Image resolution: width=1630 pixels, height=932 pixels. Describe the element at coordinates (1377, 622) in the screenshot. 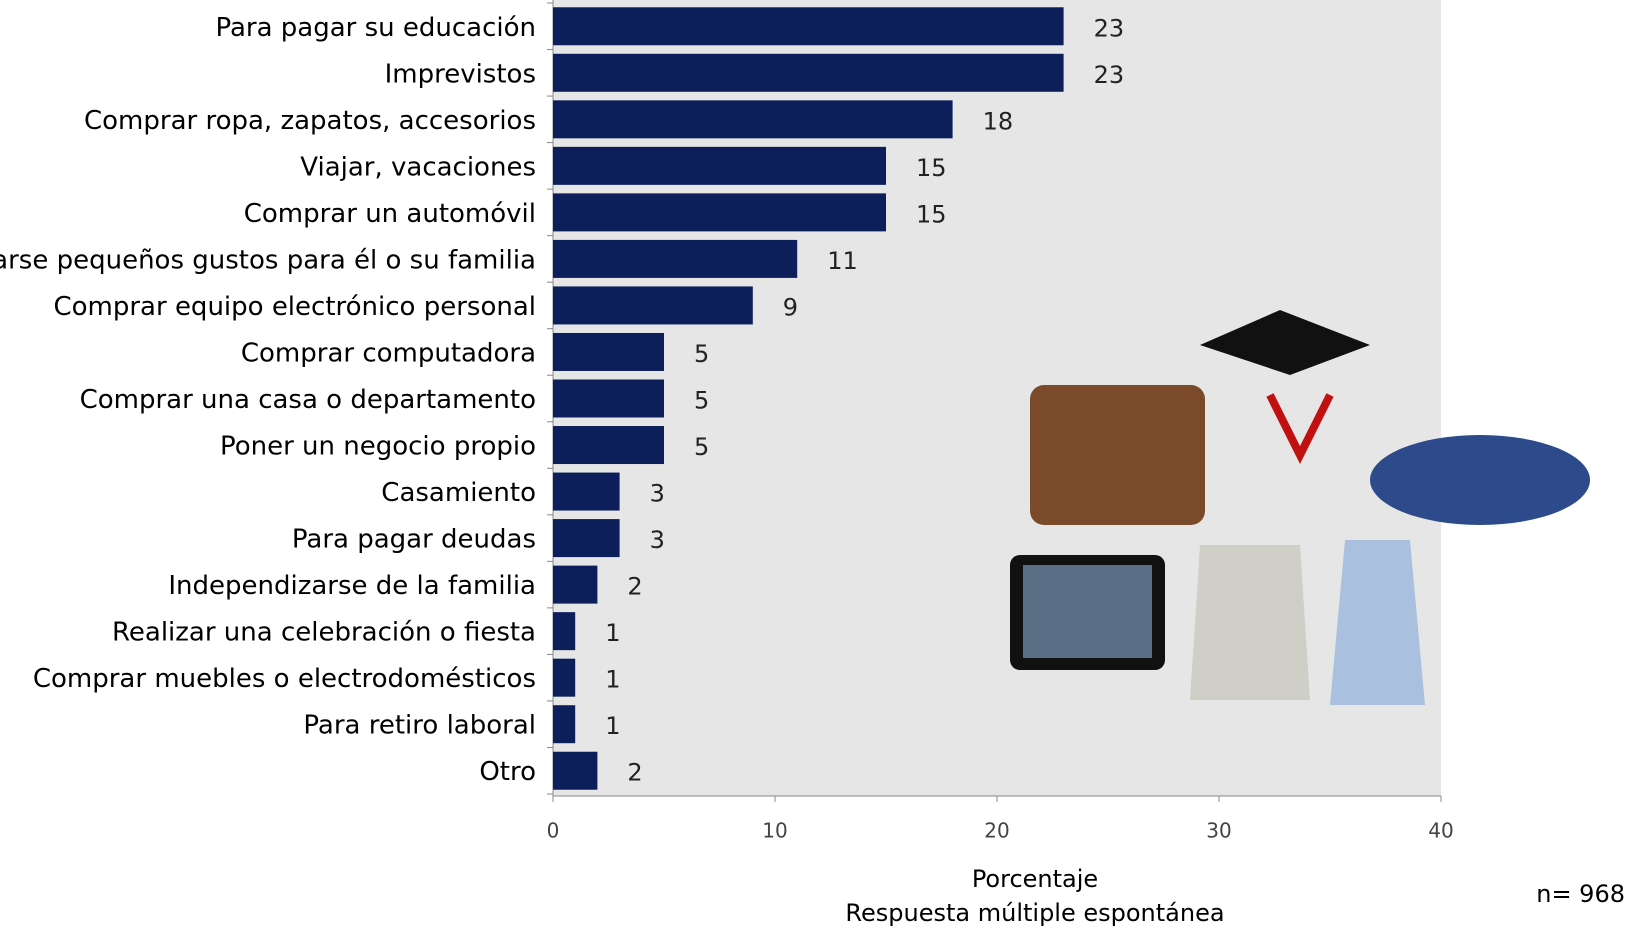

I see `top` at that location.